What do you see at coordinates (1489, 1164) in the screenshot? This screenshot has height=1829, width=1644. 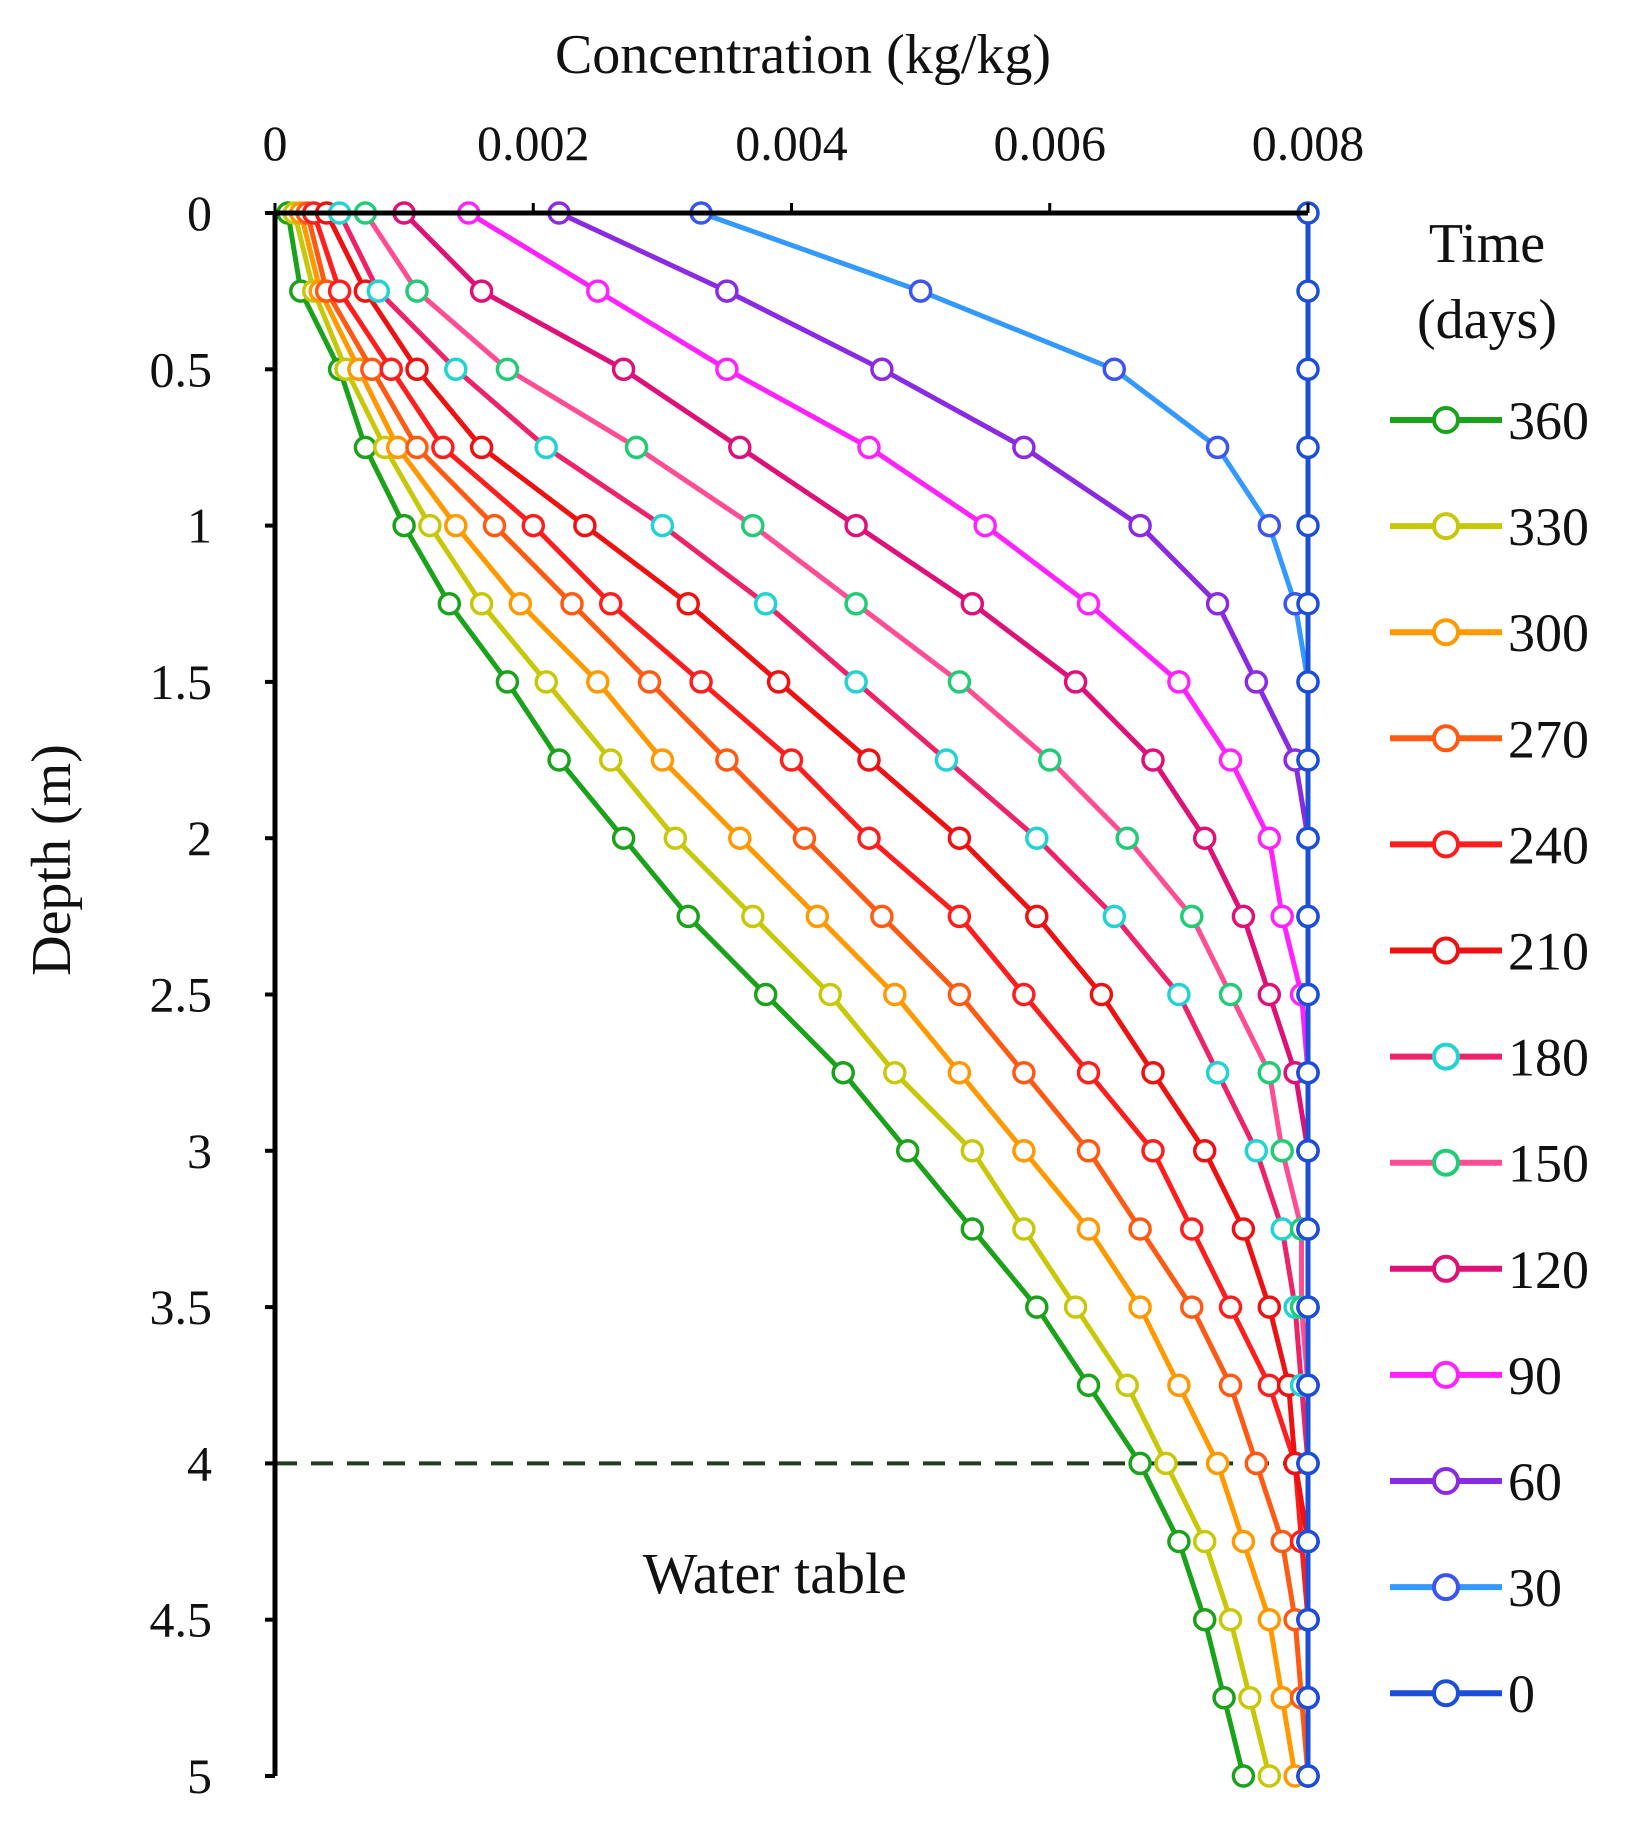 I see `legend-item-150: 150` at bounding box center [1489, 1164].